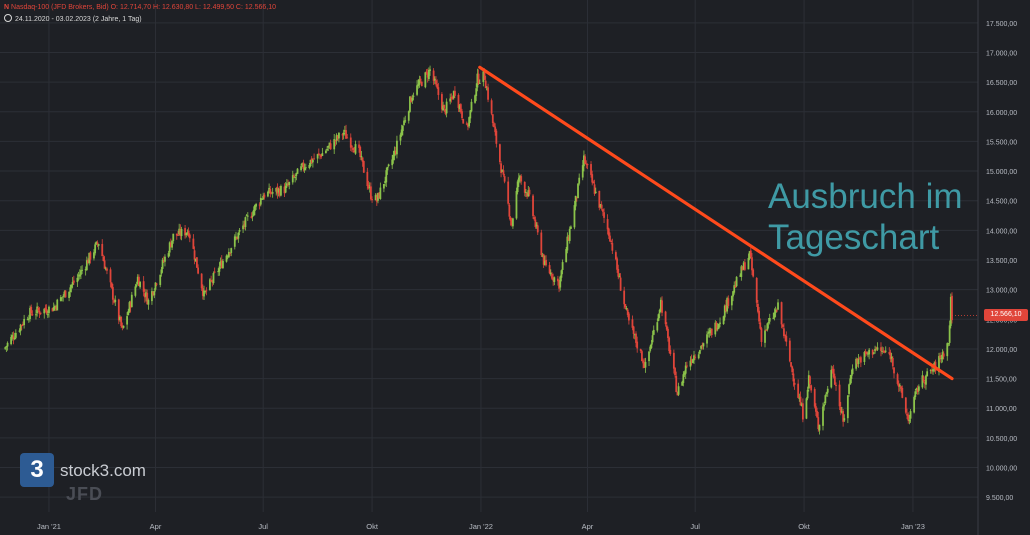  I want to click on nasdaq-symbol-icon: N, so click(7, 7).